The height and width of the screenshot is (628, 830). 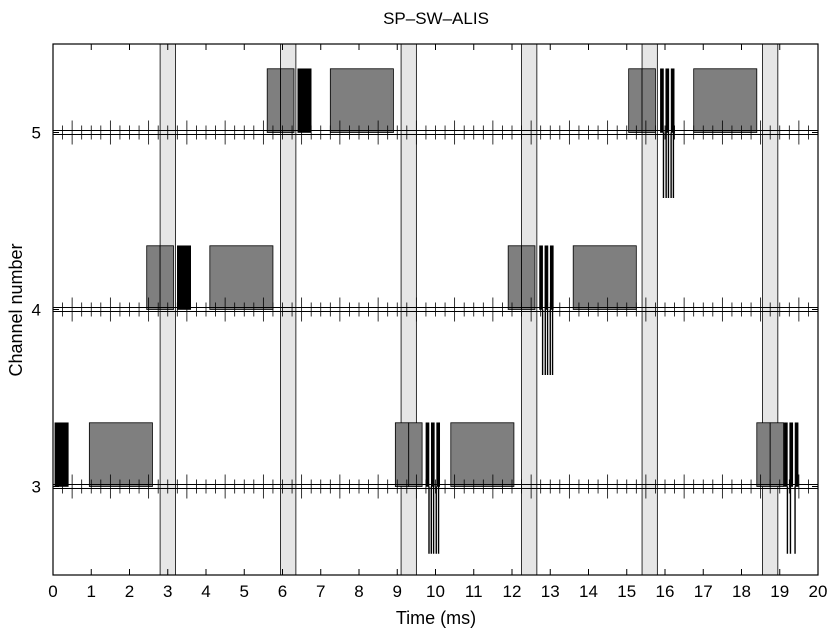 What do you see at coordinates (512, 591) in the screenshot?
I see `x-tick-label: 12` at bounding box center [512, 591].